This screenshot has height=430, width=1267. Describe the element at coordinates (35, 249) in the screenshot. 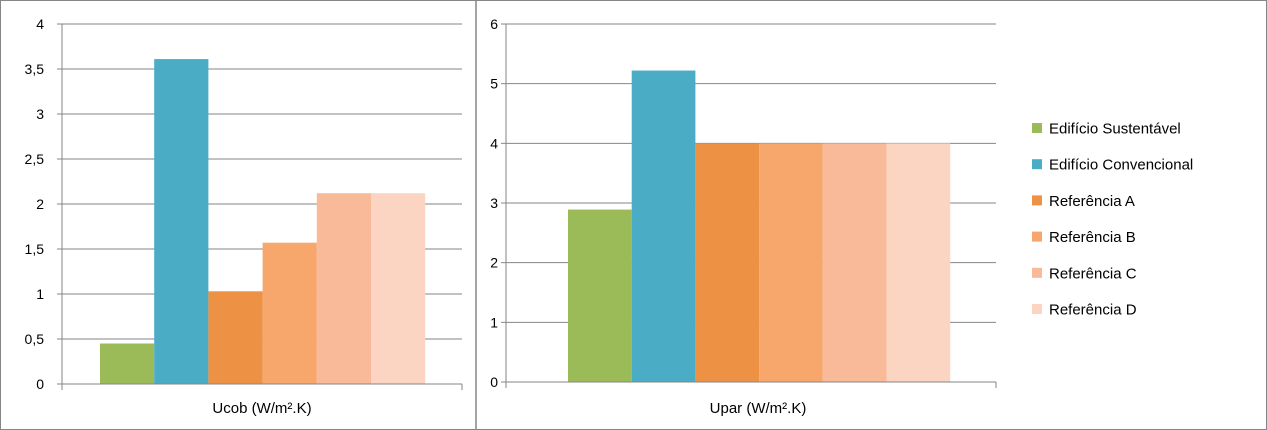

I see `y-tick-label: 1,5` at that location.